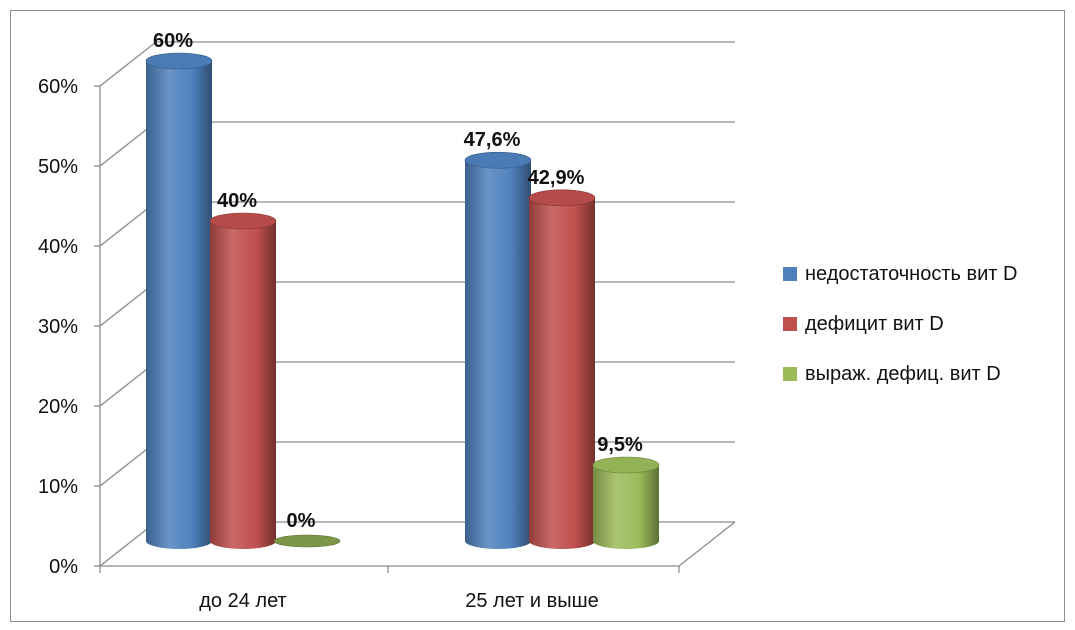 This screenshot has width=1075, height=630. Describe the element at coordinates (58, 167) in the screenshot. I see `y-tick-label: 50%` at that location.